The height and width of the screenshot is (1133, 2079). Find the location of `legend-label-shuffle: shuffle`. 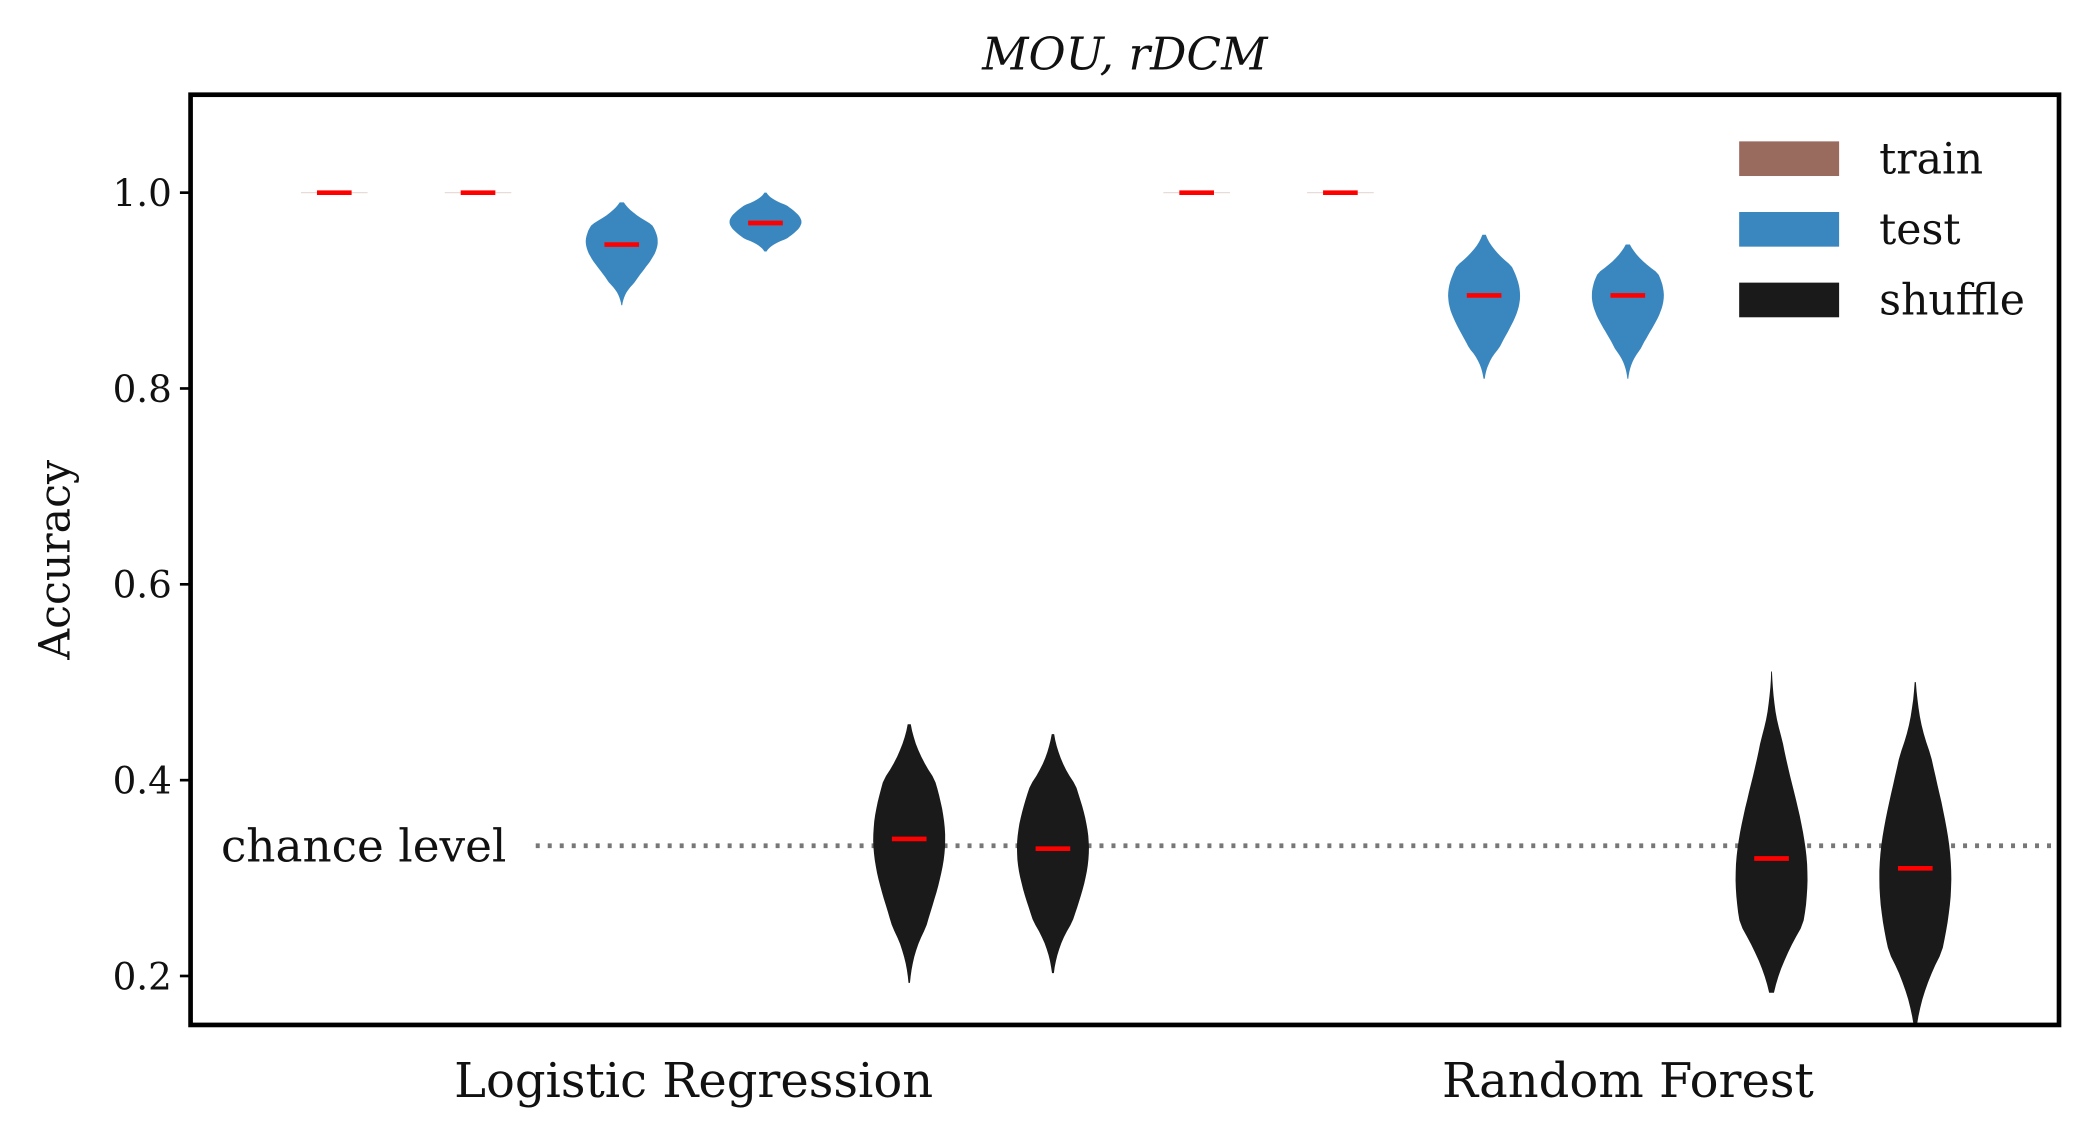

legend-label-shuffle: shuffle is located at coordinates (1952, 301).